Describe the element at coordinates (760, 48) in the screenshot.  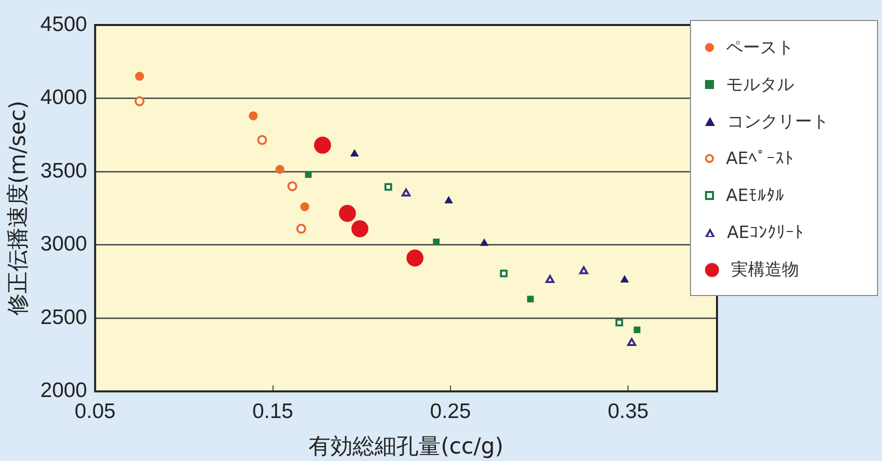
I see `legend-label: ペースト` at that location.